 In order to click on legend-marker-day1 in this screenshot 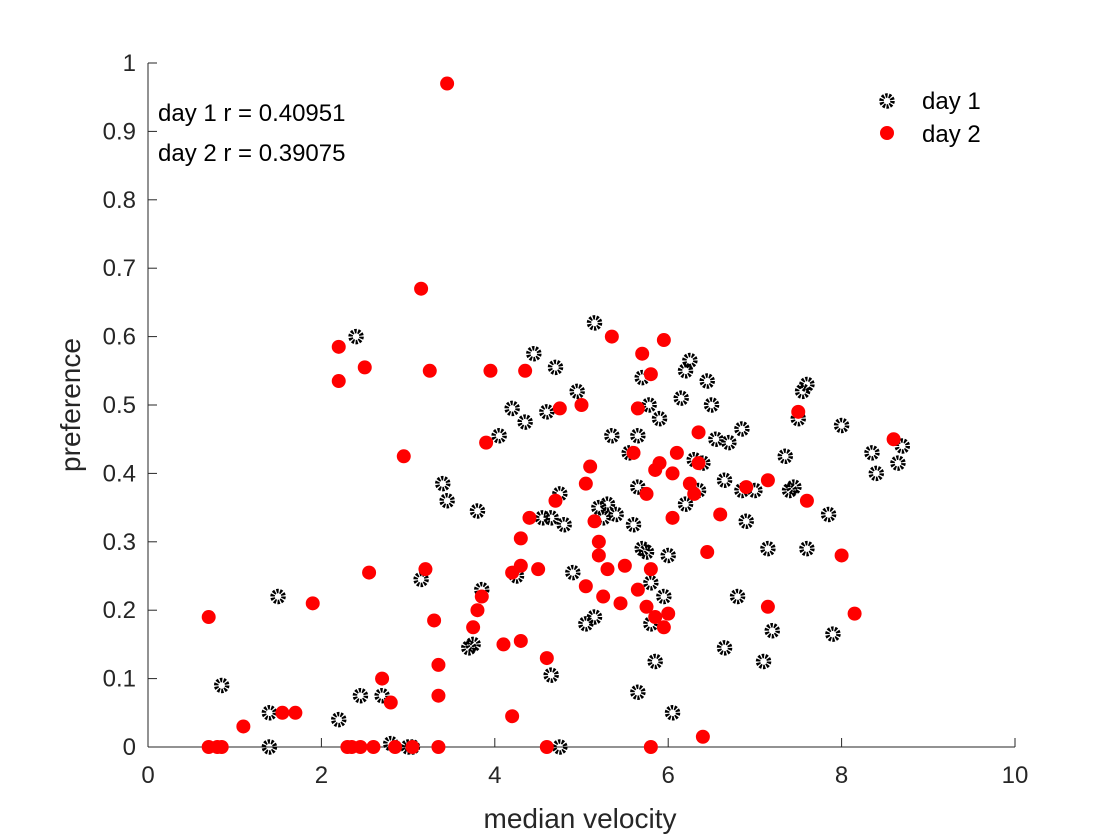, I will do `click(887, 101)`.